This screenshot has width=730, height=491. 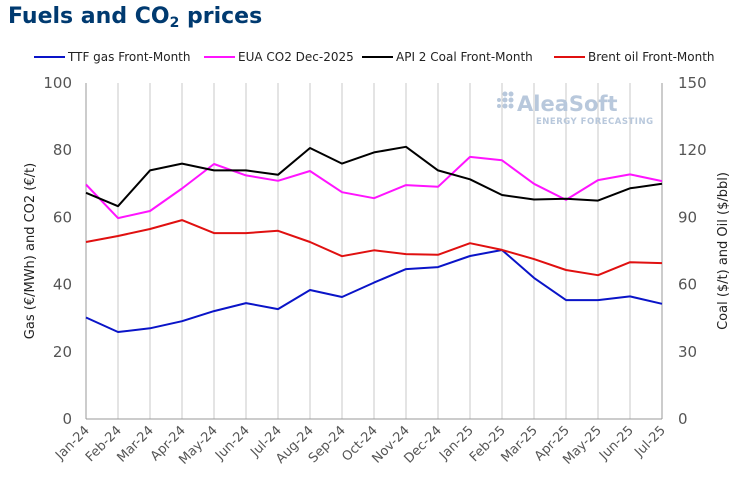 I want to click on left-y-tick-labels: 0 20 40 60 80 100, so click(x=57, y=251).